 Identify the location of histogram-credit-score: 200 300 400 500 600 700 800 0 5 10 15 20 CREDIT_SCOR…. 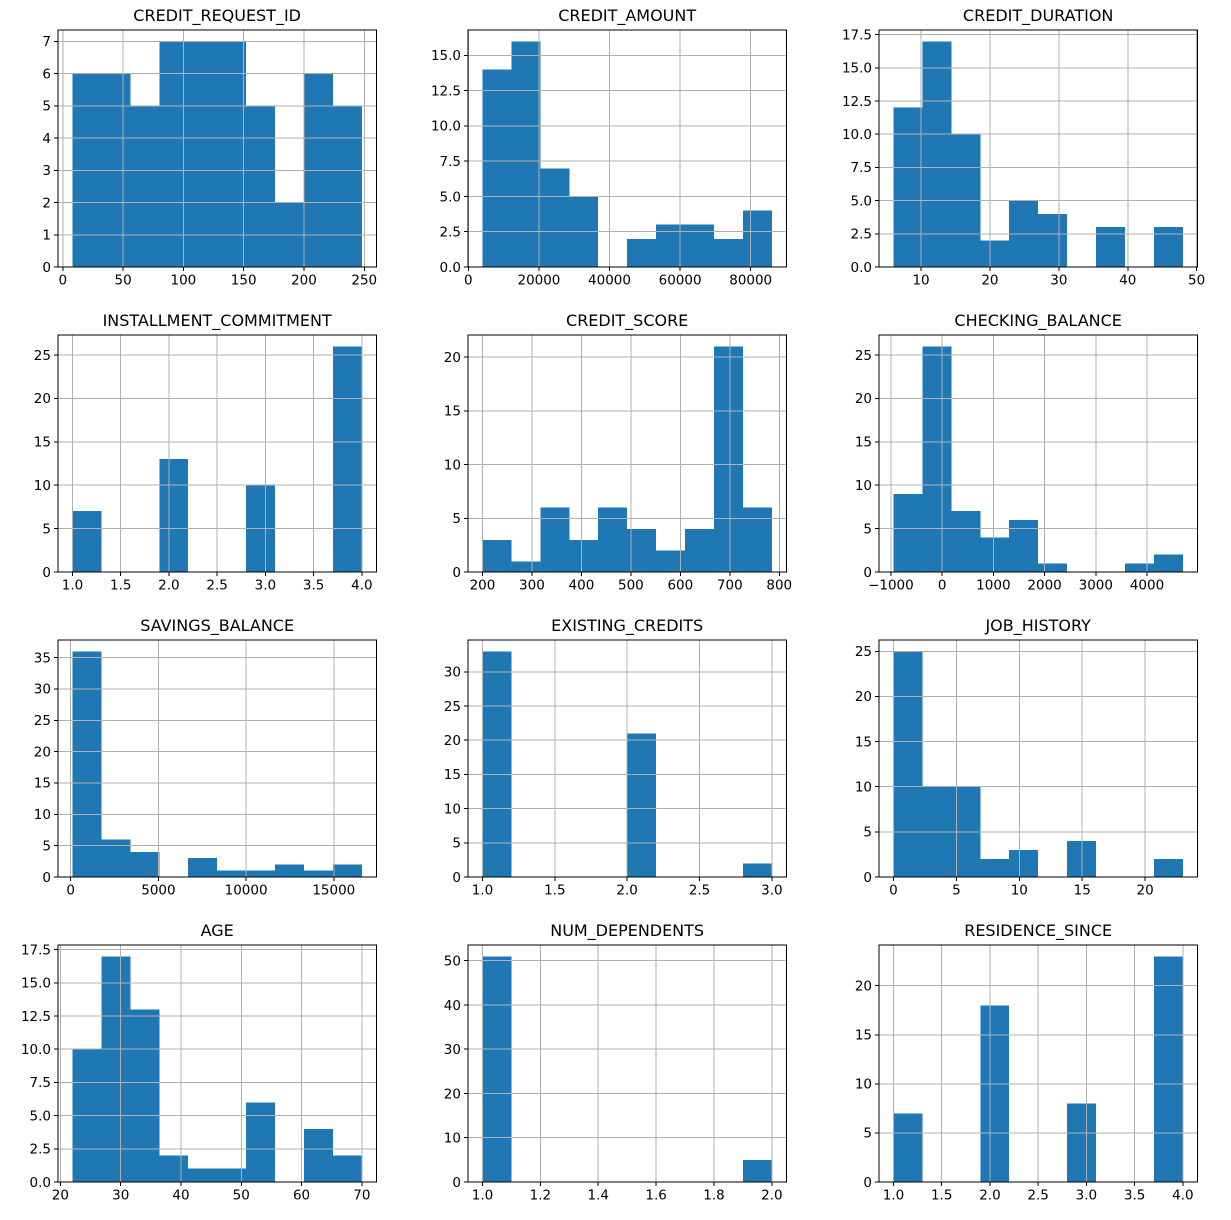
(618, 452).